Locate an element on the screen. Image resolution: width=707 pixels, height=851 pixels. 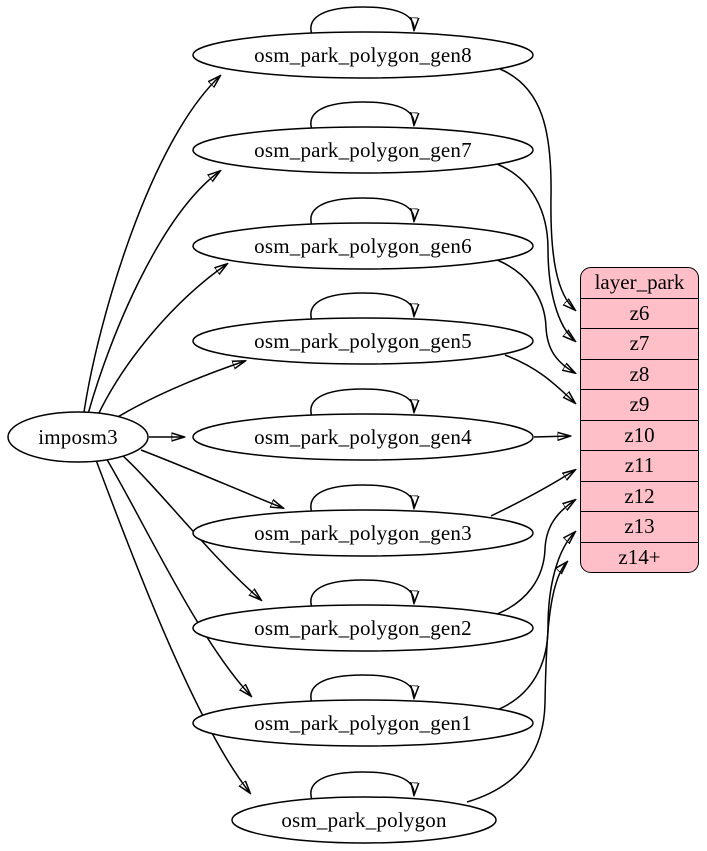
edge-osm-park-polygon-to-z14plus is located at coordinates (516, 682).